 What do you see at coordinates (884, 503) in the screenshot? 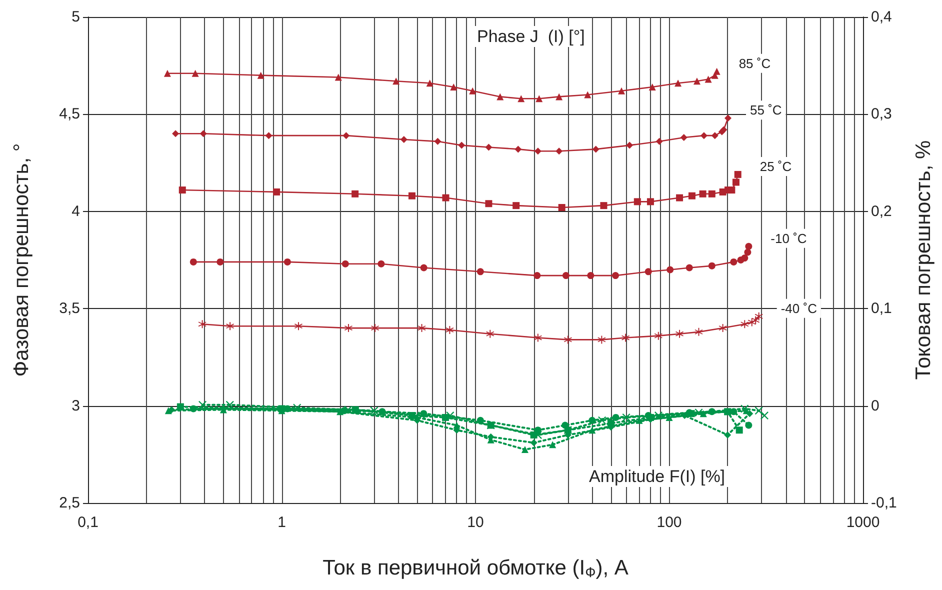
I see `y2-tick-label: -0,1` at bounding box center [884, 503].